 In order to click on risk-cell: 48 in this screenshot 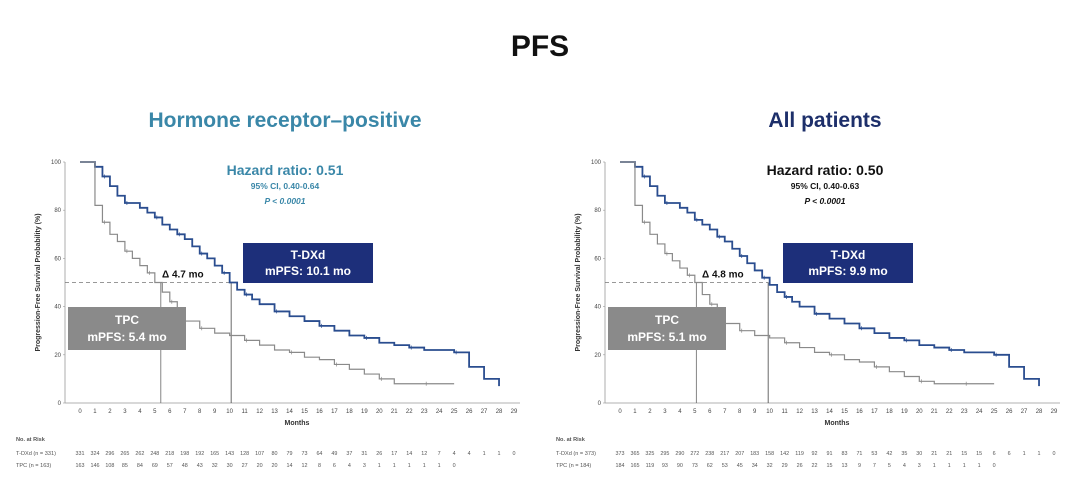, I will do `click(185, 466)`.